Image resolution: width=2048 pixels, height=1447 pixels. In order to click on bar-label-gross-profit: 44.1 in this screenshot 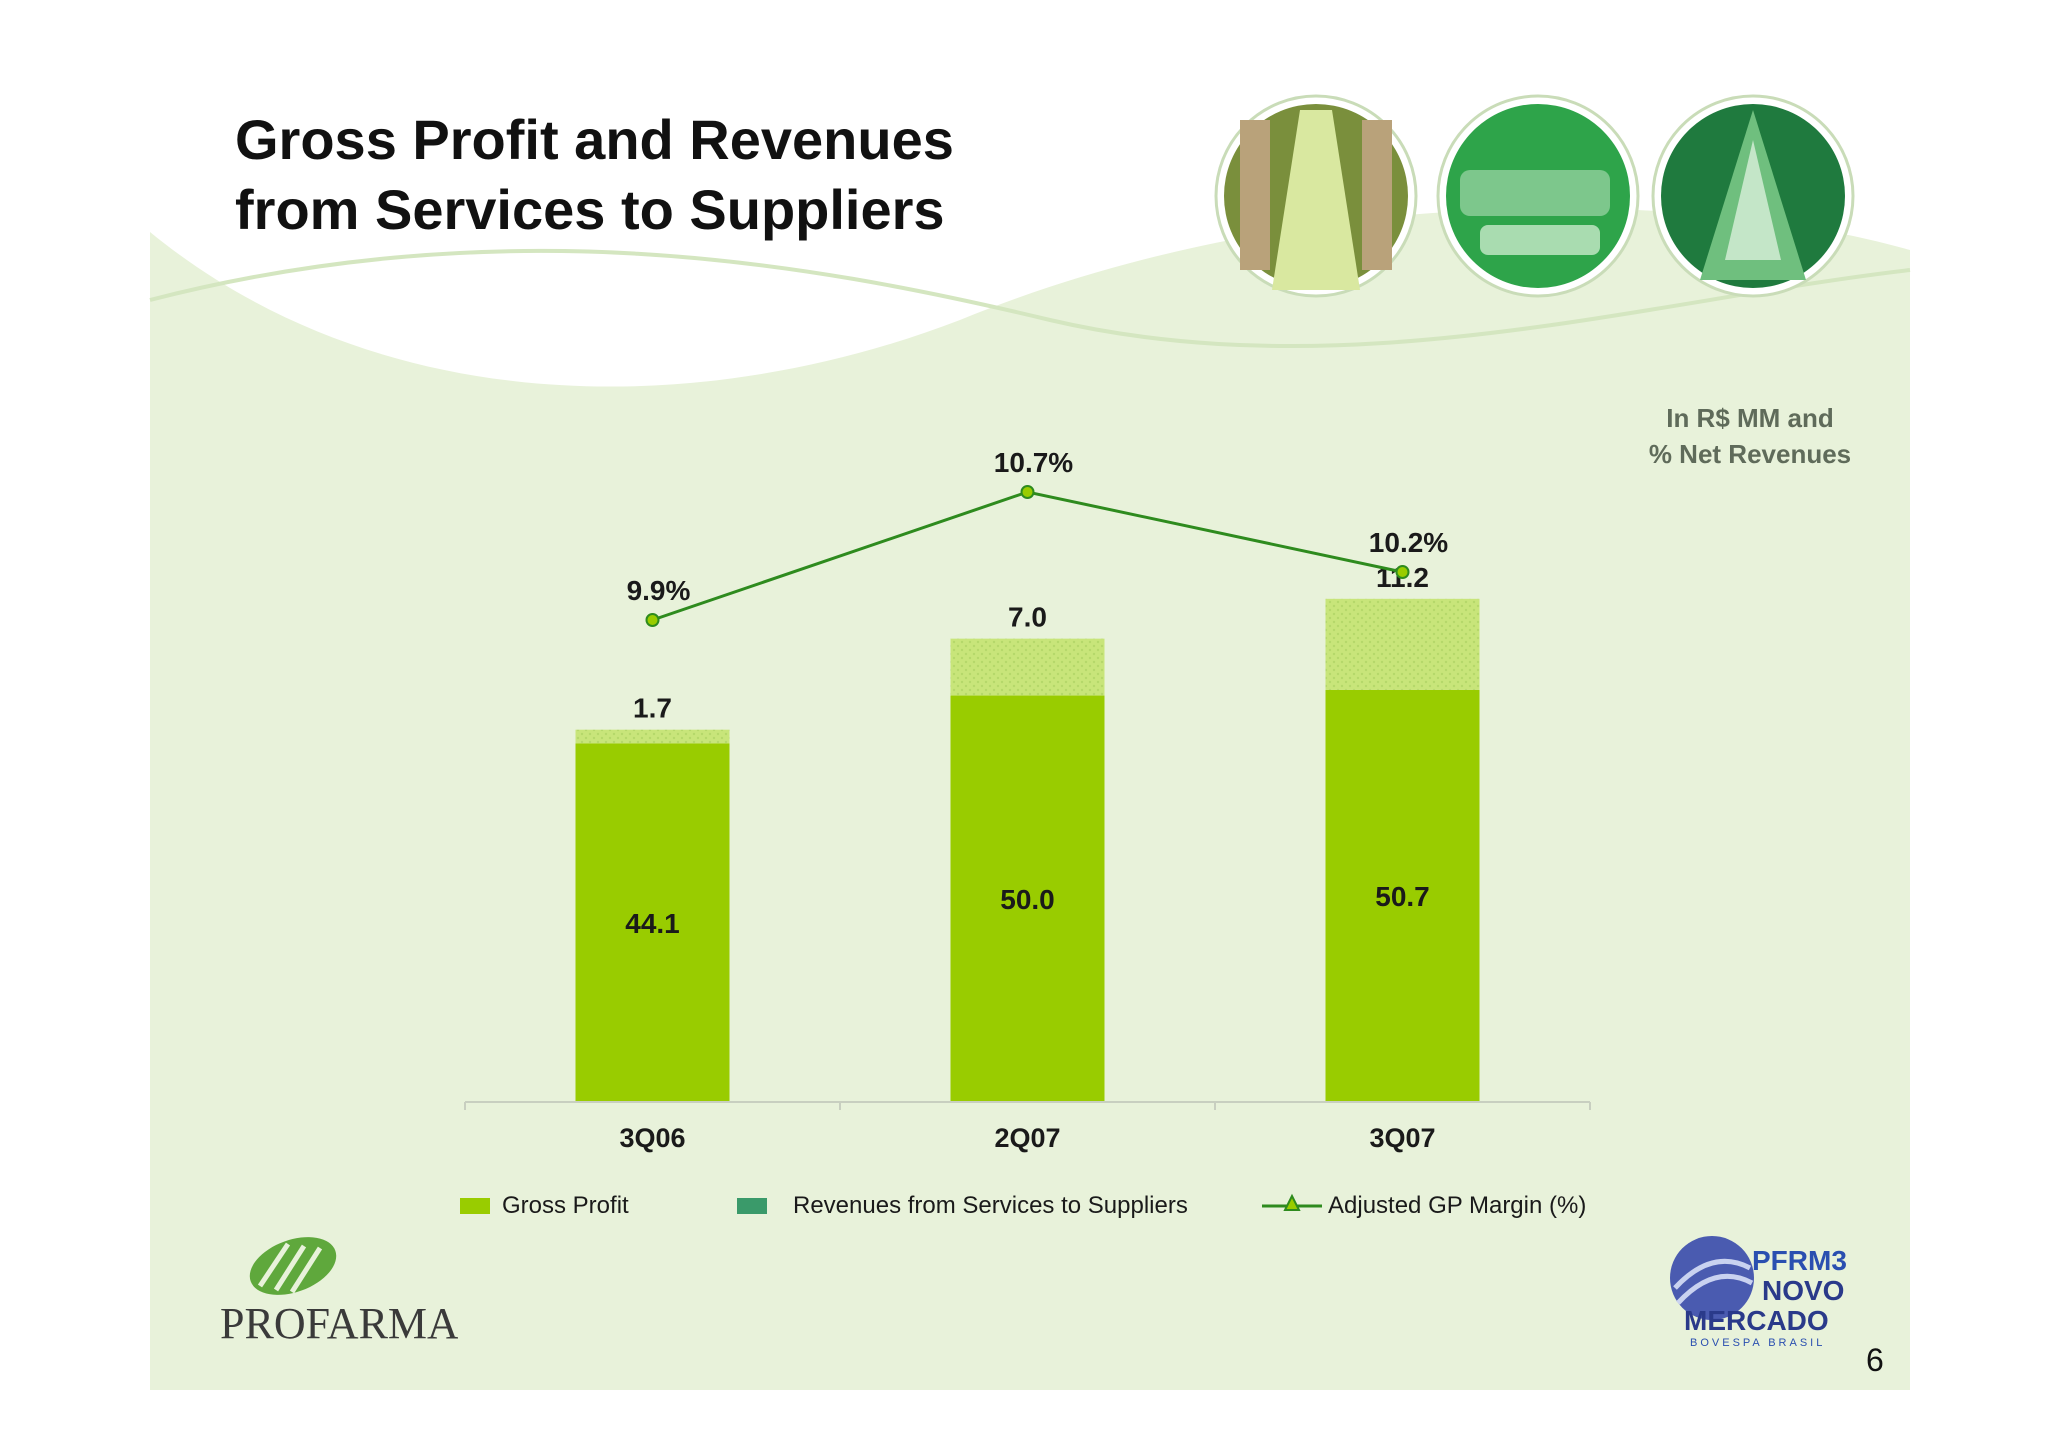, I will do `click(652, 923)`.